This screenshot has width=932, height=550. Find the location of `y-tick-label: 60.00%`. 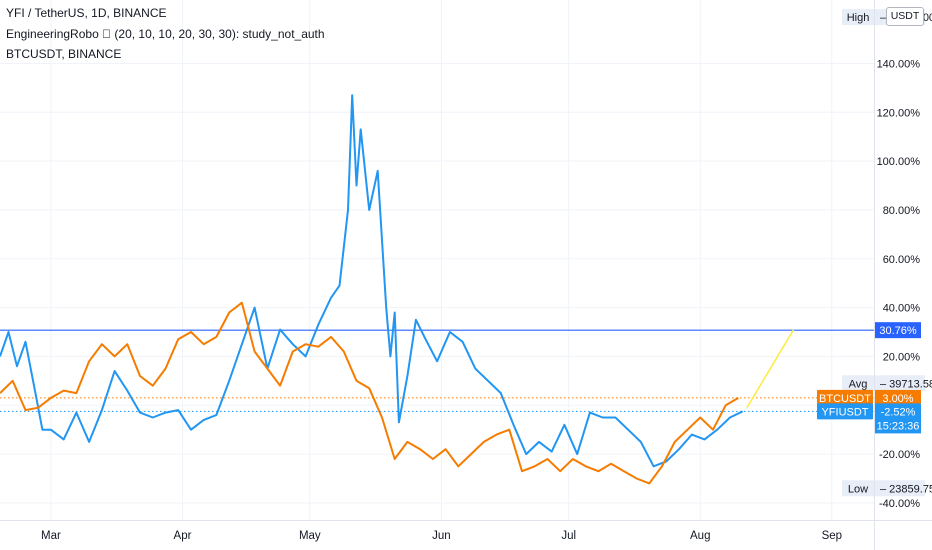

y-tick-label: 60.00% is located at coordinates (902, 260).